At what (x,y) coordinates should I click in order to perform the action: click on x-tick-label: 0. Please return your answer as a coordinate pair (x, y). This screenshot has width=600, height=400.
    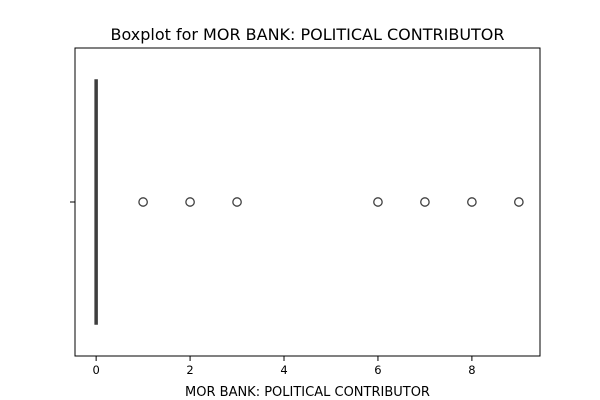
    Looking at the image, I should click on (95, 370).